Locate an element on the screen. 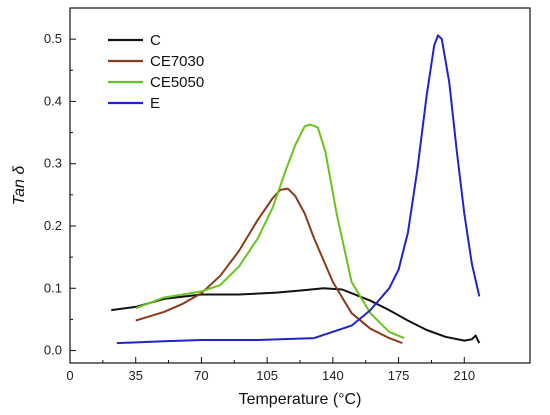 This screenshot has width=550, height=415. x-tick-label: 175 is located at coordinates (399, 375).